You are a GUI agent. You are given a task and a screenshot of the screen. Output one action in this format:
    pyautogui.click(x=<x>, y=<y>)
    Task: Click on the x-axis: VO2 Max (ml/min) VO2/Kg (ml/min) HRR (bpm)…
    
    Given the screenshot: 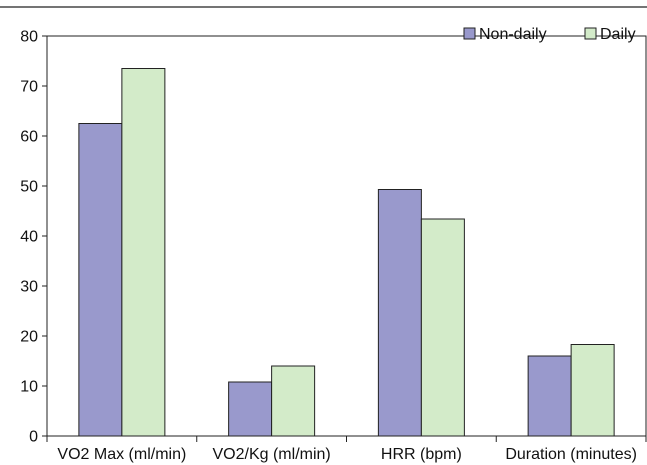 What is the action you would take?
    pyautogui.click(x=346, y=449)
    